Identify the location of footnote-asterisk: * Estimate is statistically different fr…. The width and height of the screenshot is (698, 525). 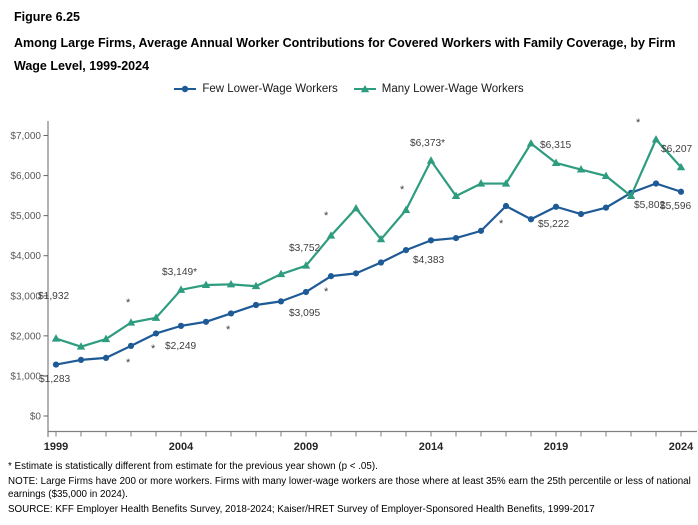
(193, 466).